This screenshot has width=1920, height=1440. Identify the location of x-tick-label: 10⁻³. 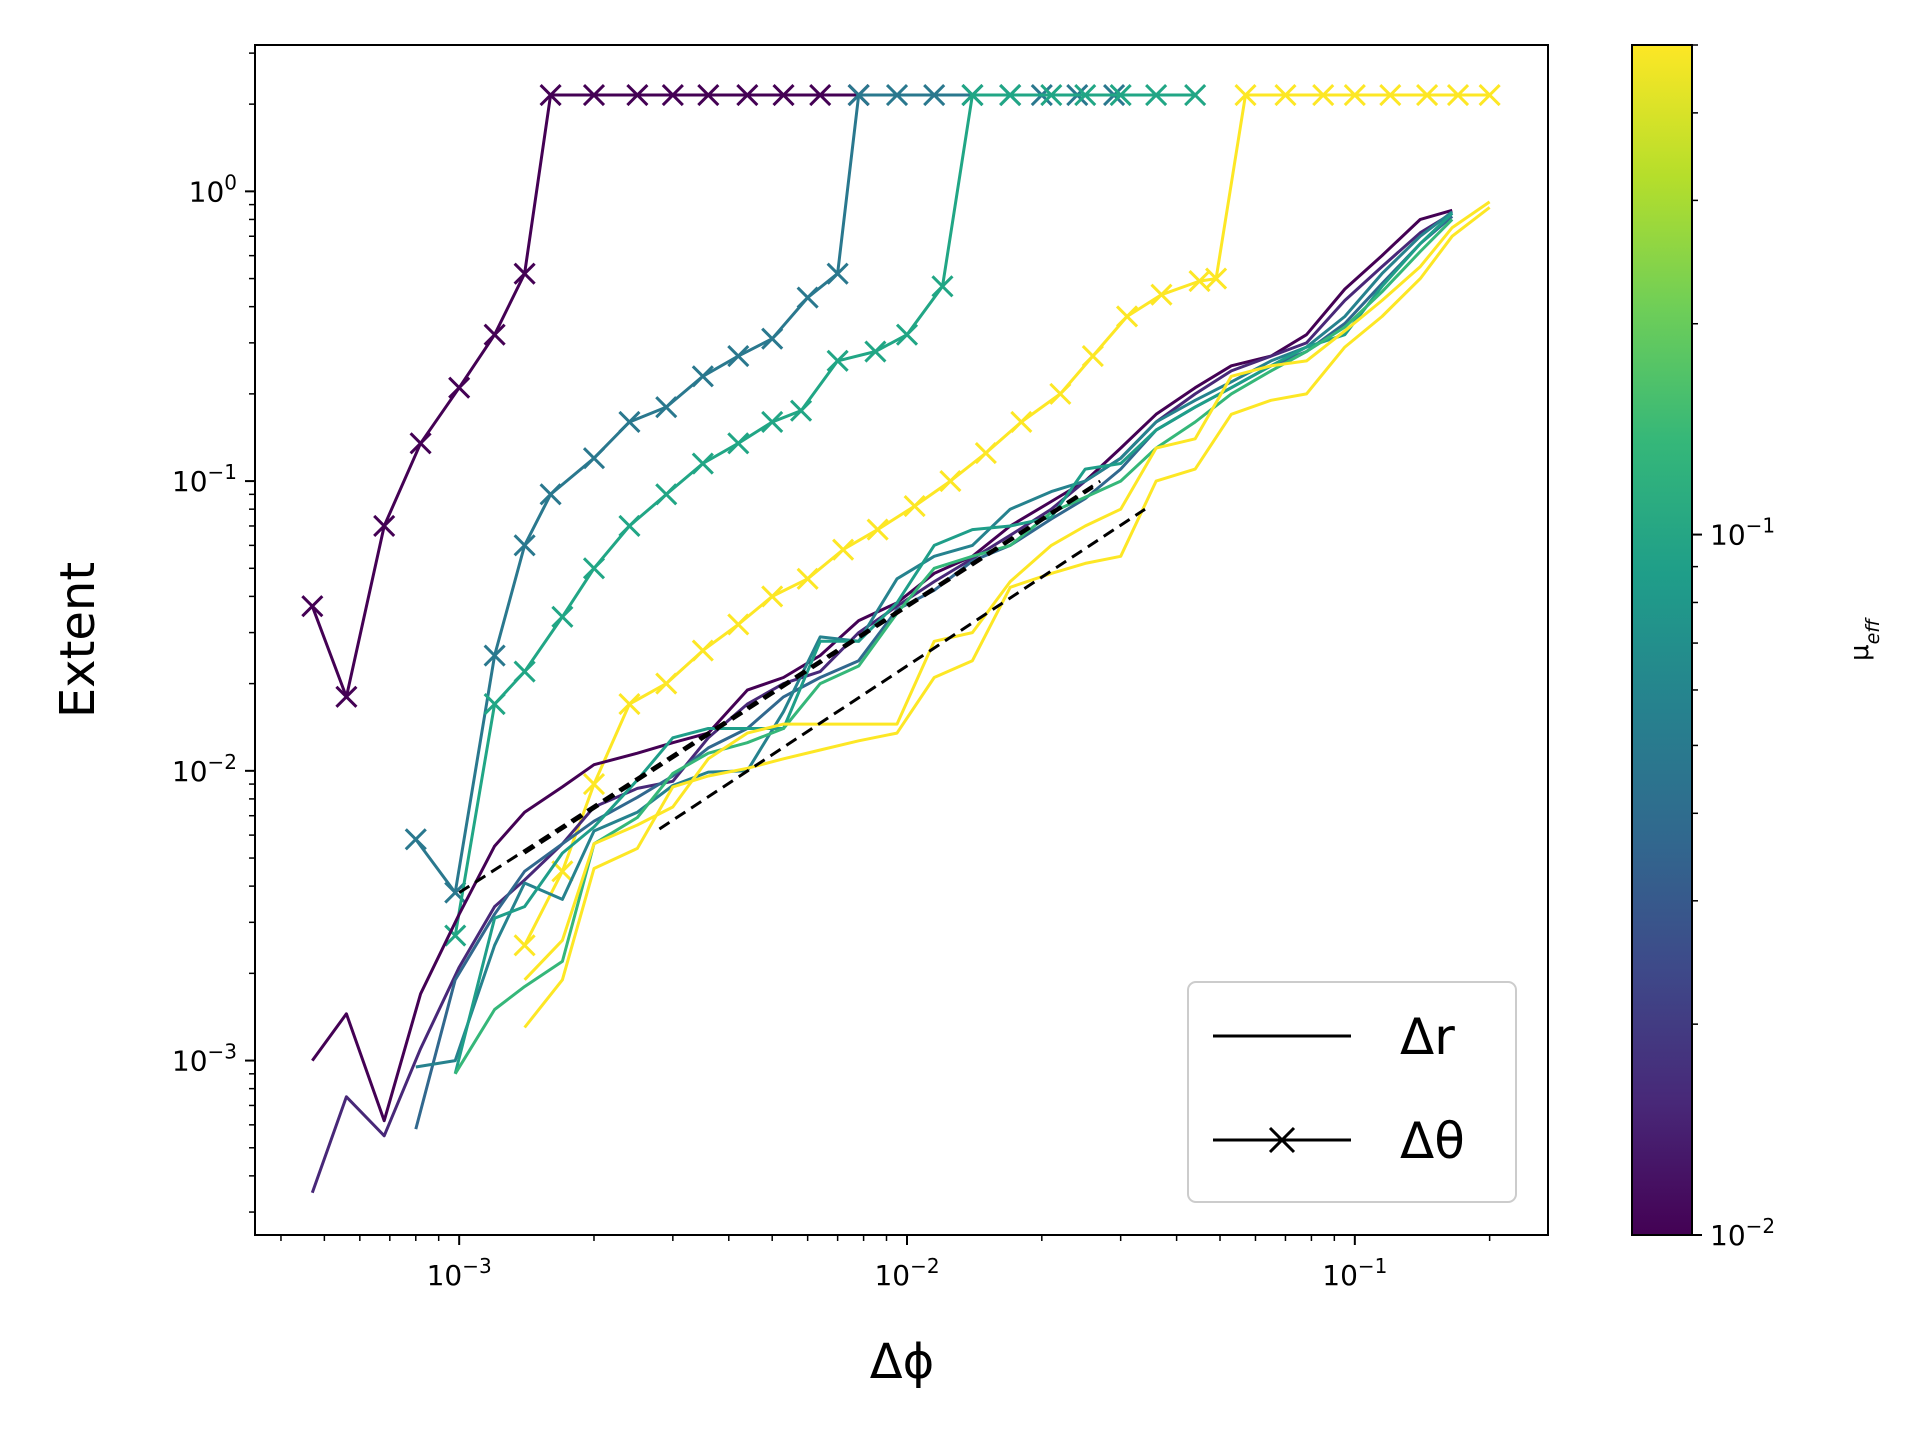
(459, 1273).